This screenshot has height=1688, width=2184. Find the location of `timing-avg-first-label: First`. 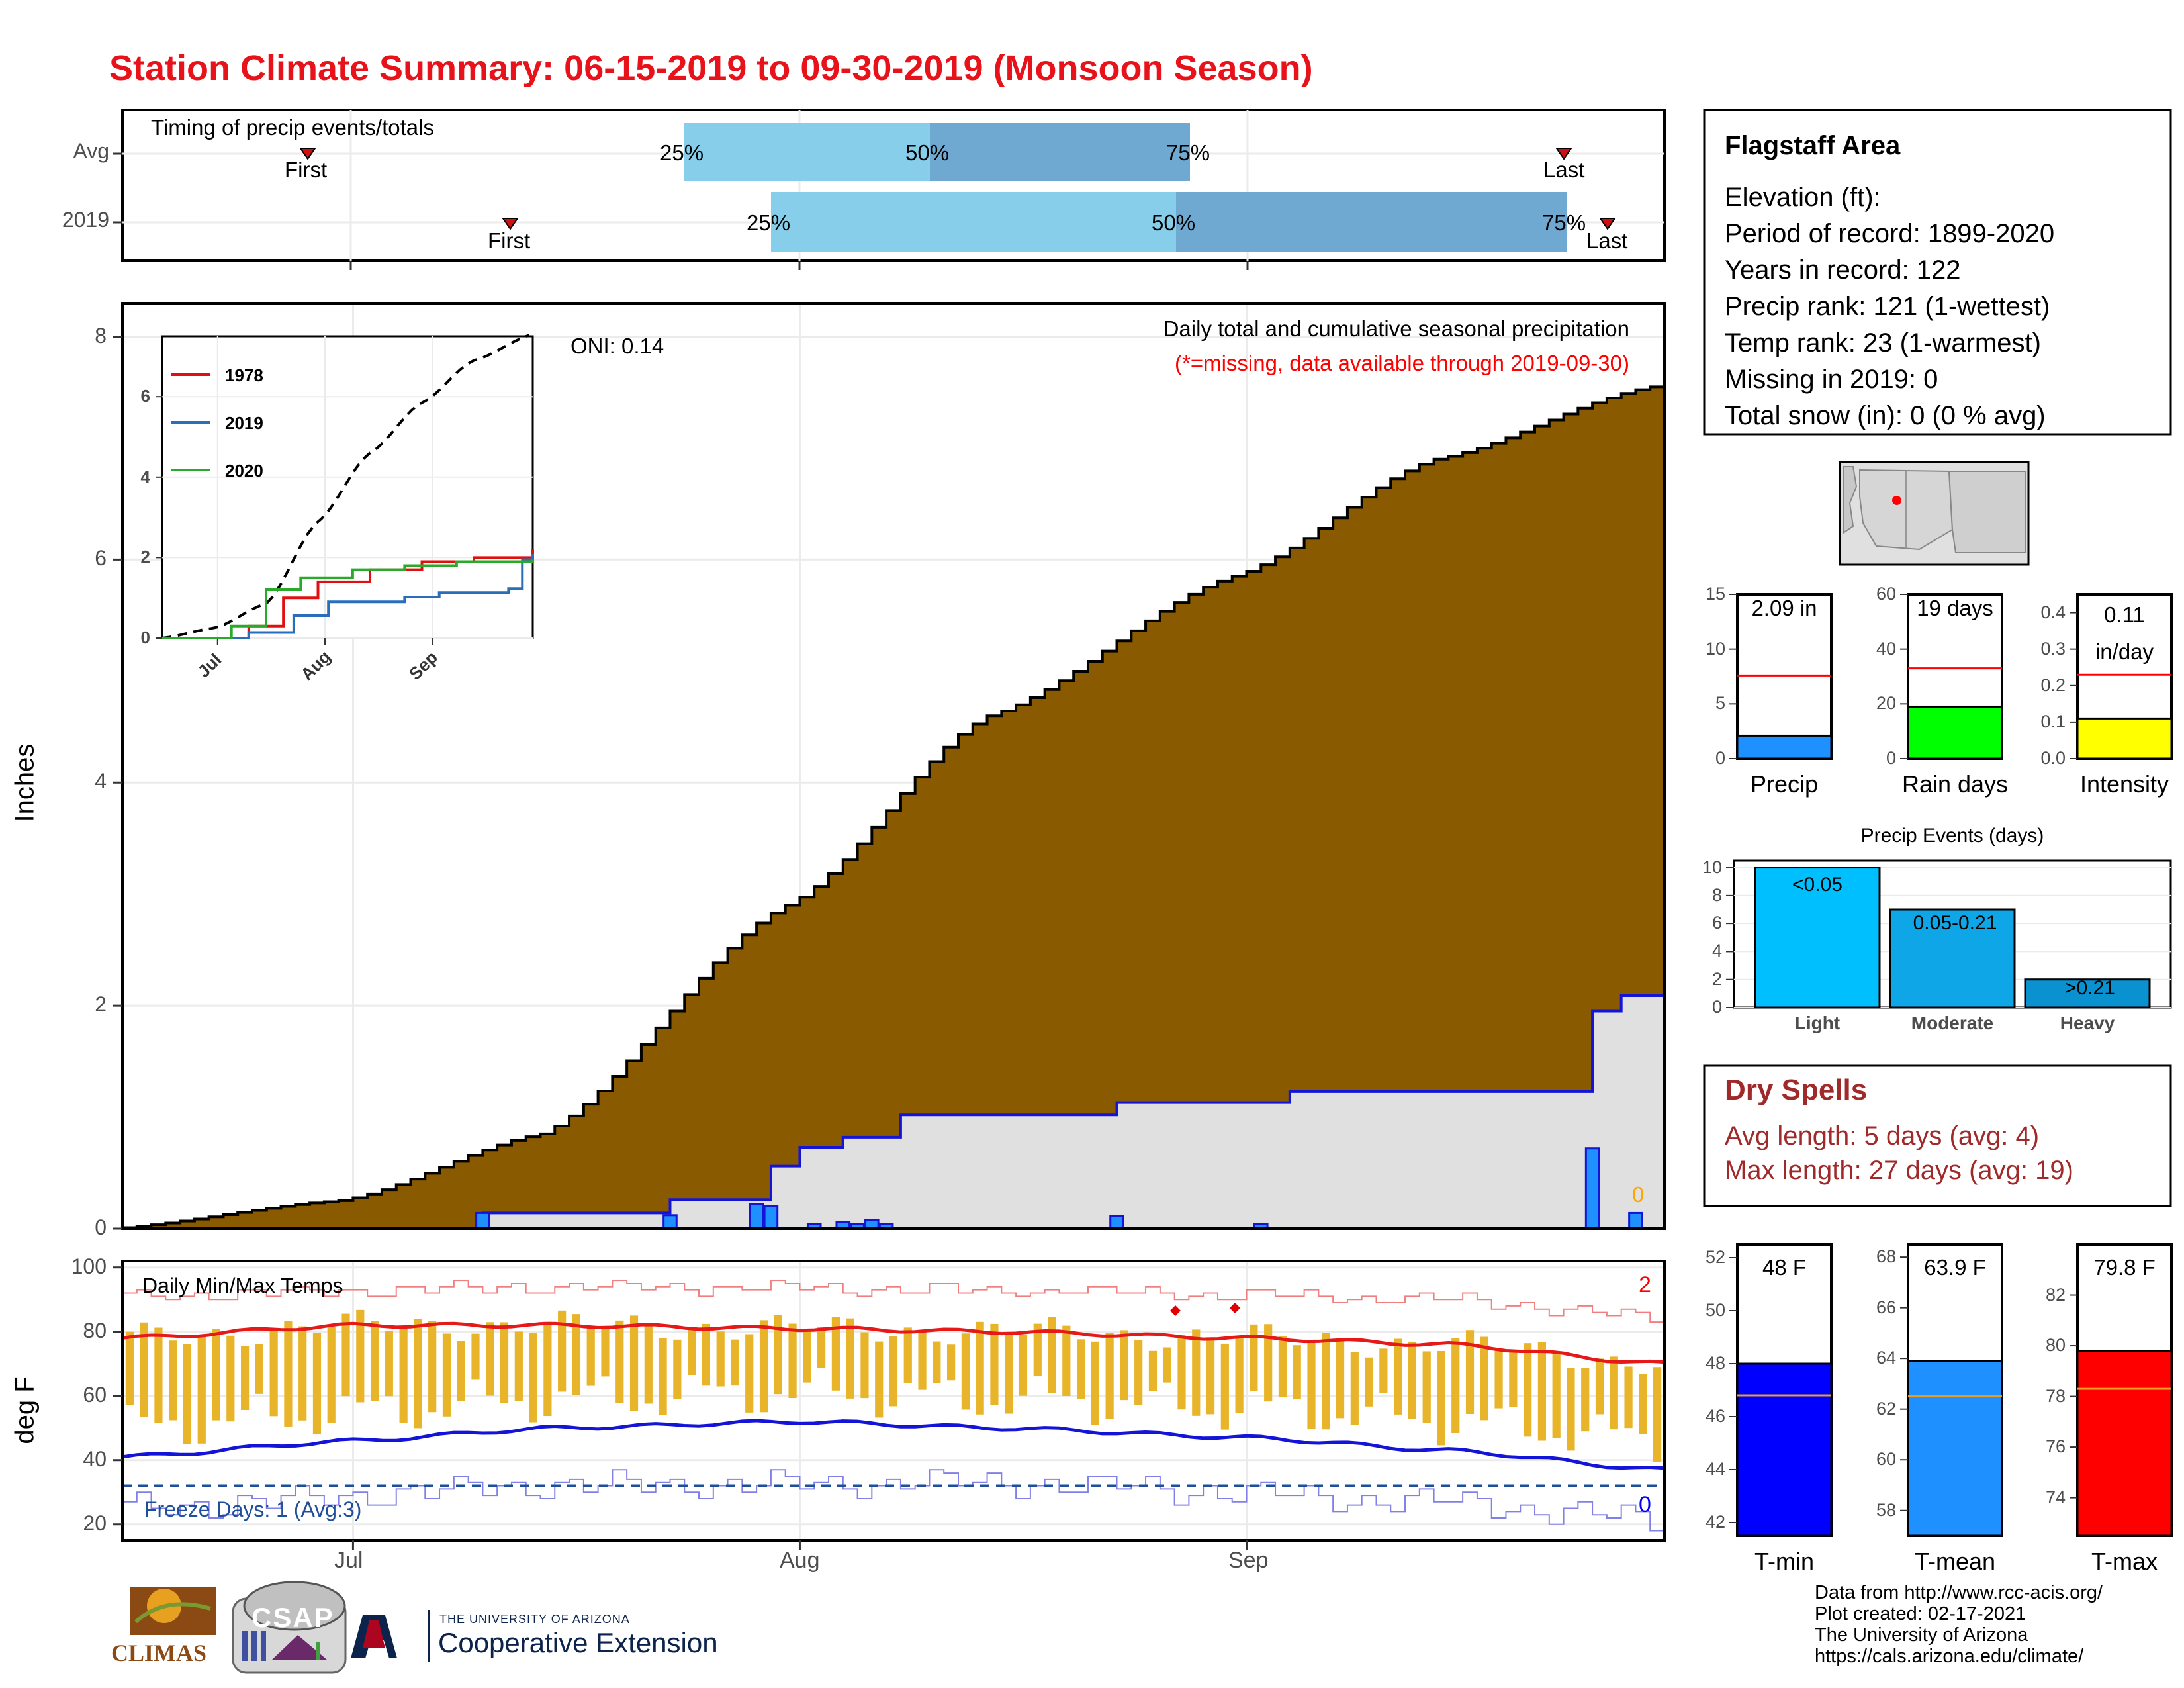

timing-avg-first-label: First is located at coordinates (306, 170).